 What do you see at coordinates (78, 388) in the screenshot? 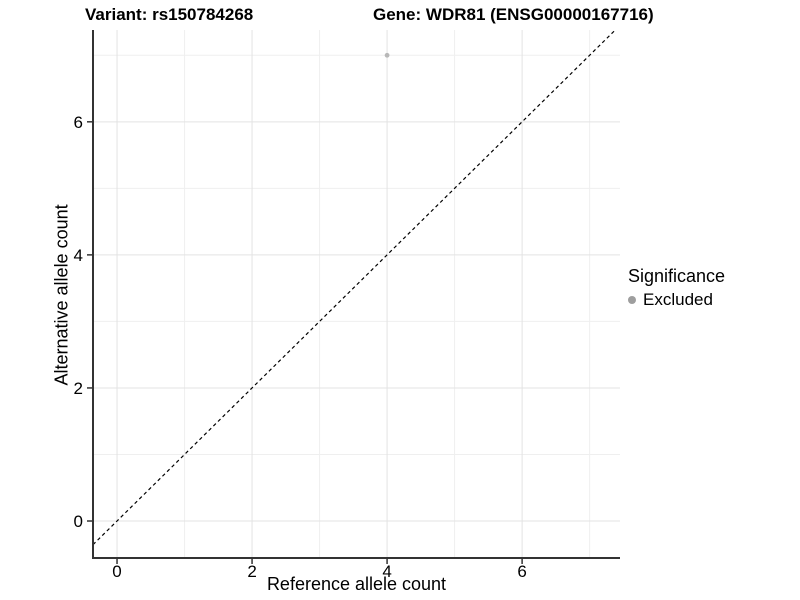
I see `y-tick-label: 2` at bounding box center [78, 388].